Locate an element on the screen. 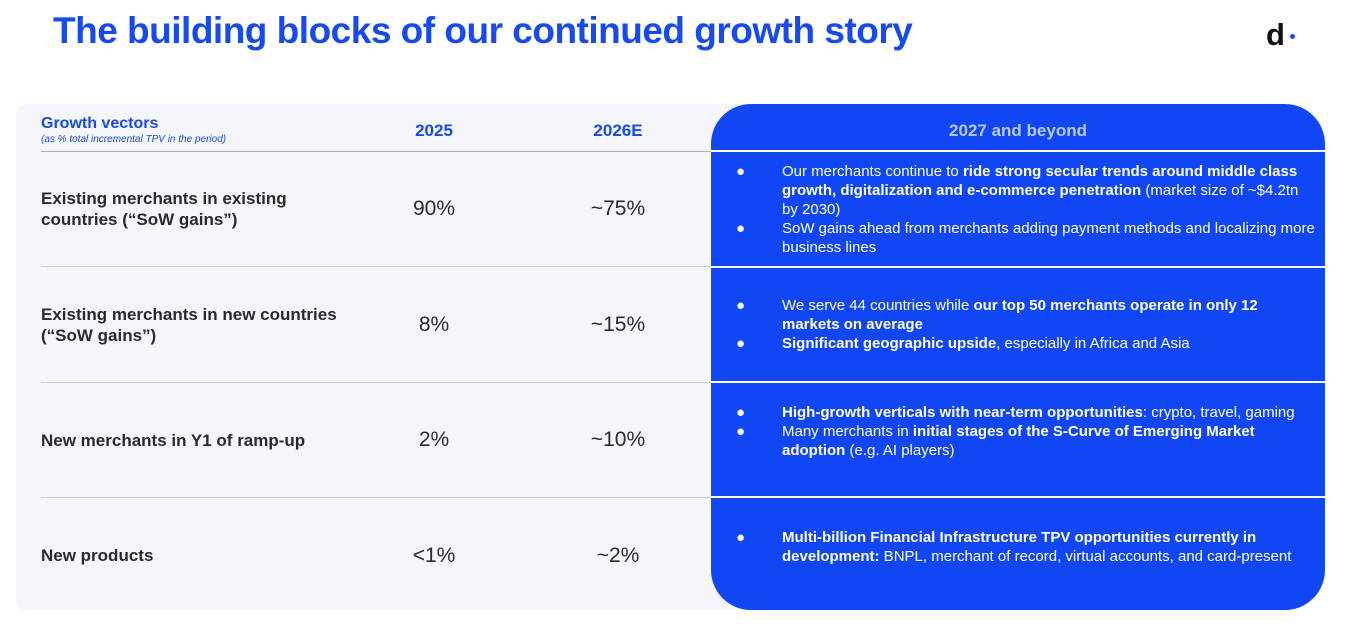  row-value-2025: <1% is located at coordinates (434, 555).